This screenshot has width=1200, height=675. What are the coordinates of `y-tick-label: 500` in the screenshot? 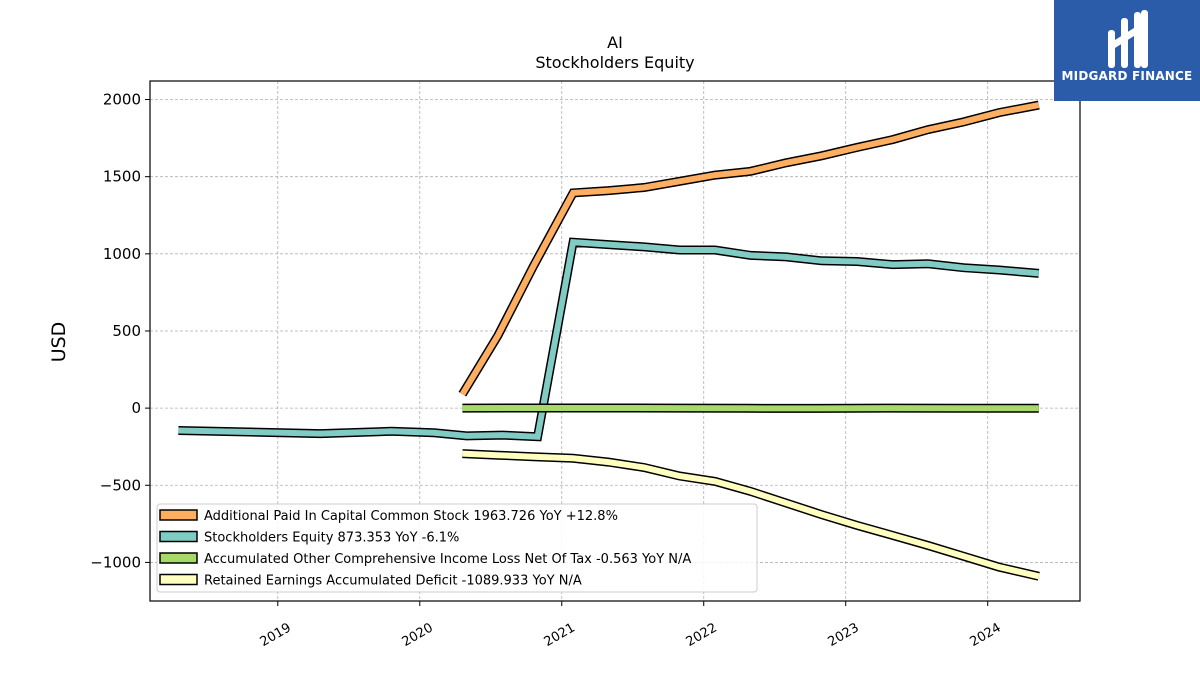 It's located at (126, 331).